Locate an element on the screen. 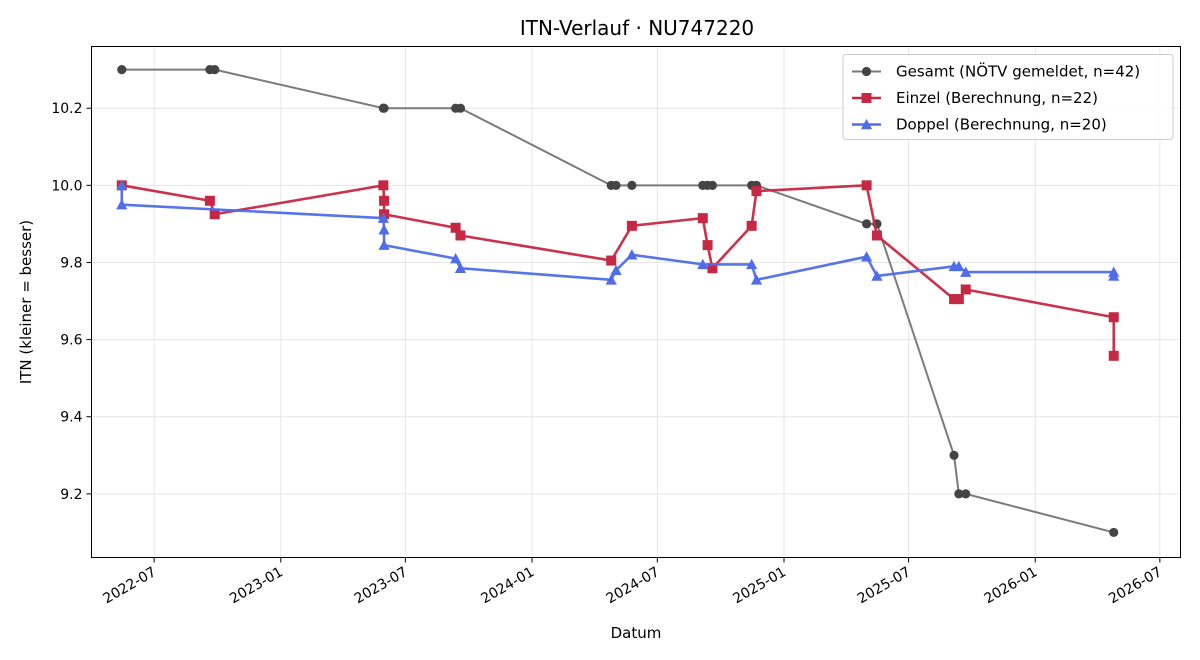 This screenshot has height=660, width=1200. y-tick-label: 10.2 is located at coordinates (66, 109).